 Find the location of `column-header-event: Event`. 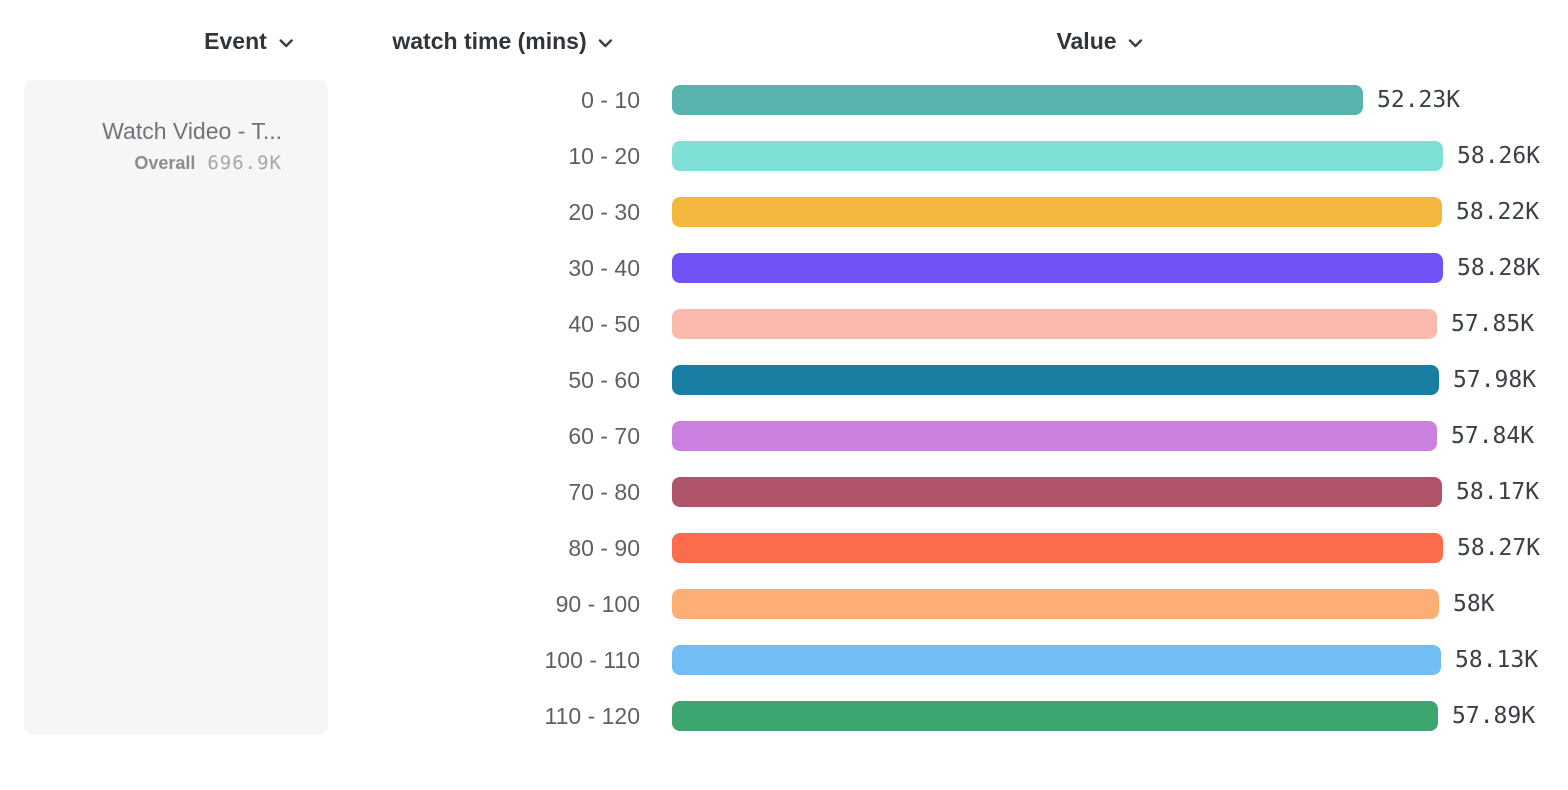

column-header-event: Event is located at coordinates (249, 41).